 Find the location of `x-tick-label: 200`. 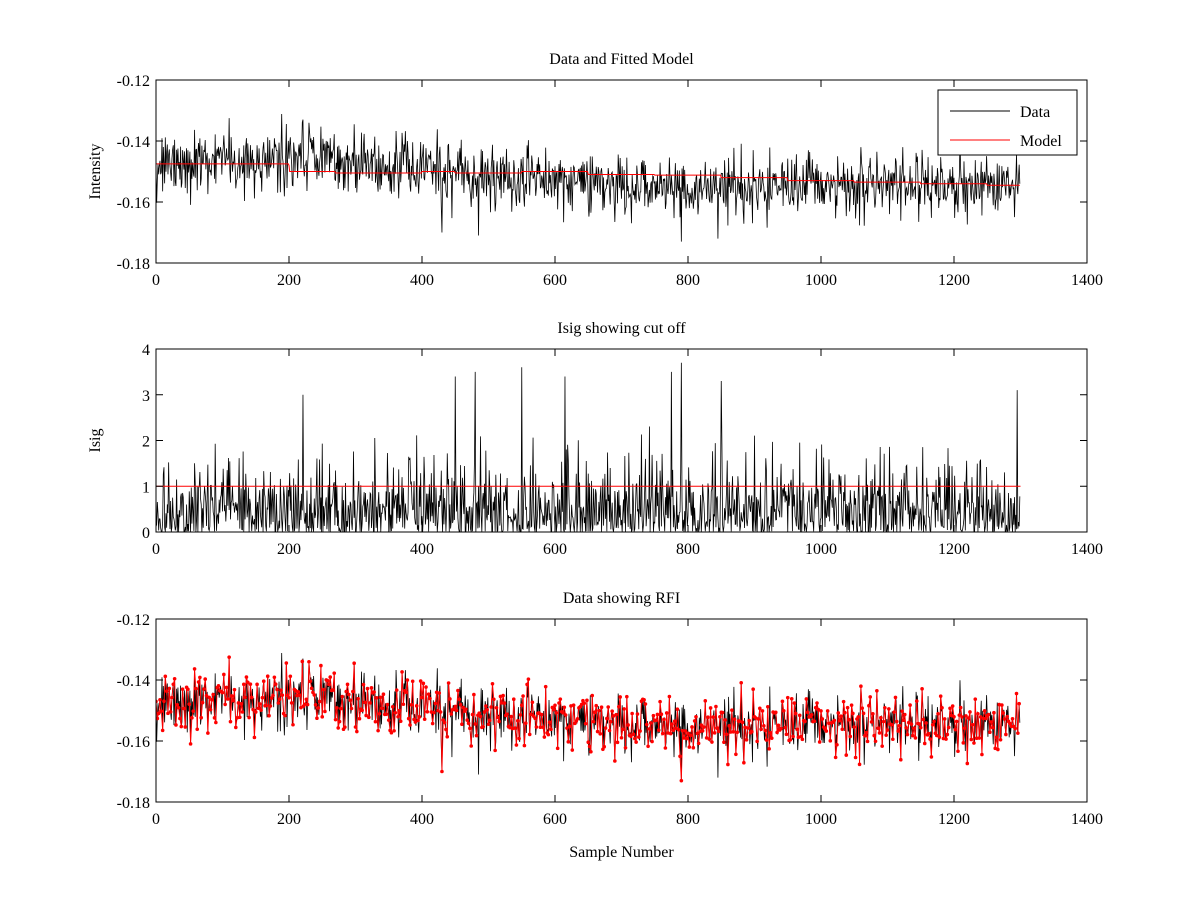

x-tick-label: 200 is located at coordinates (289, 819).